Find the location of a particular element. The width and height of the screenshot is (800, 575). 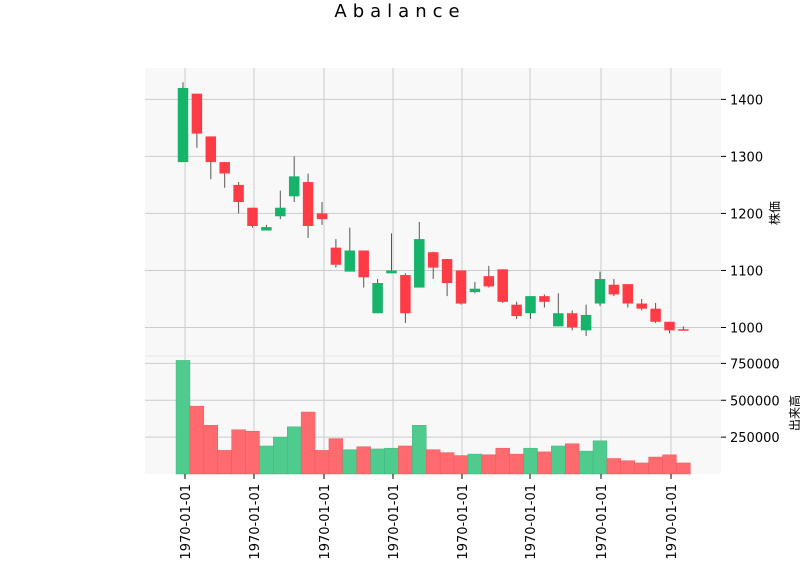

price-axis-label: 株価 is located at coordinates (774, 213).